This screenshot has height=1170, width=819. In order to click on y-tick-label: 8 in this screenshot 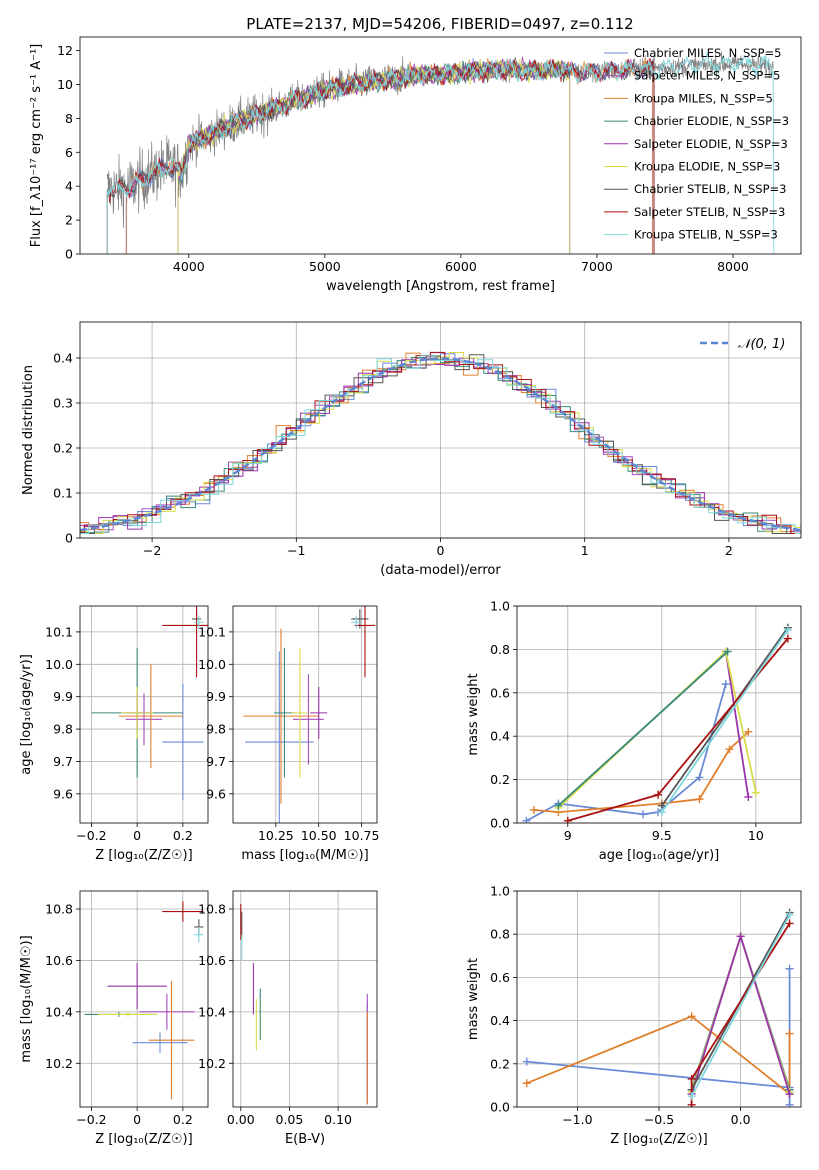, I will do `click(69, 118)`.